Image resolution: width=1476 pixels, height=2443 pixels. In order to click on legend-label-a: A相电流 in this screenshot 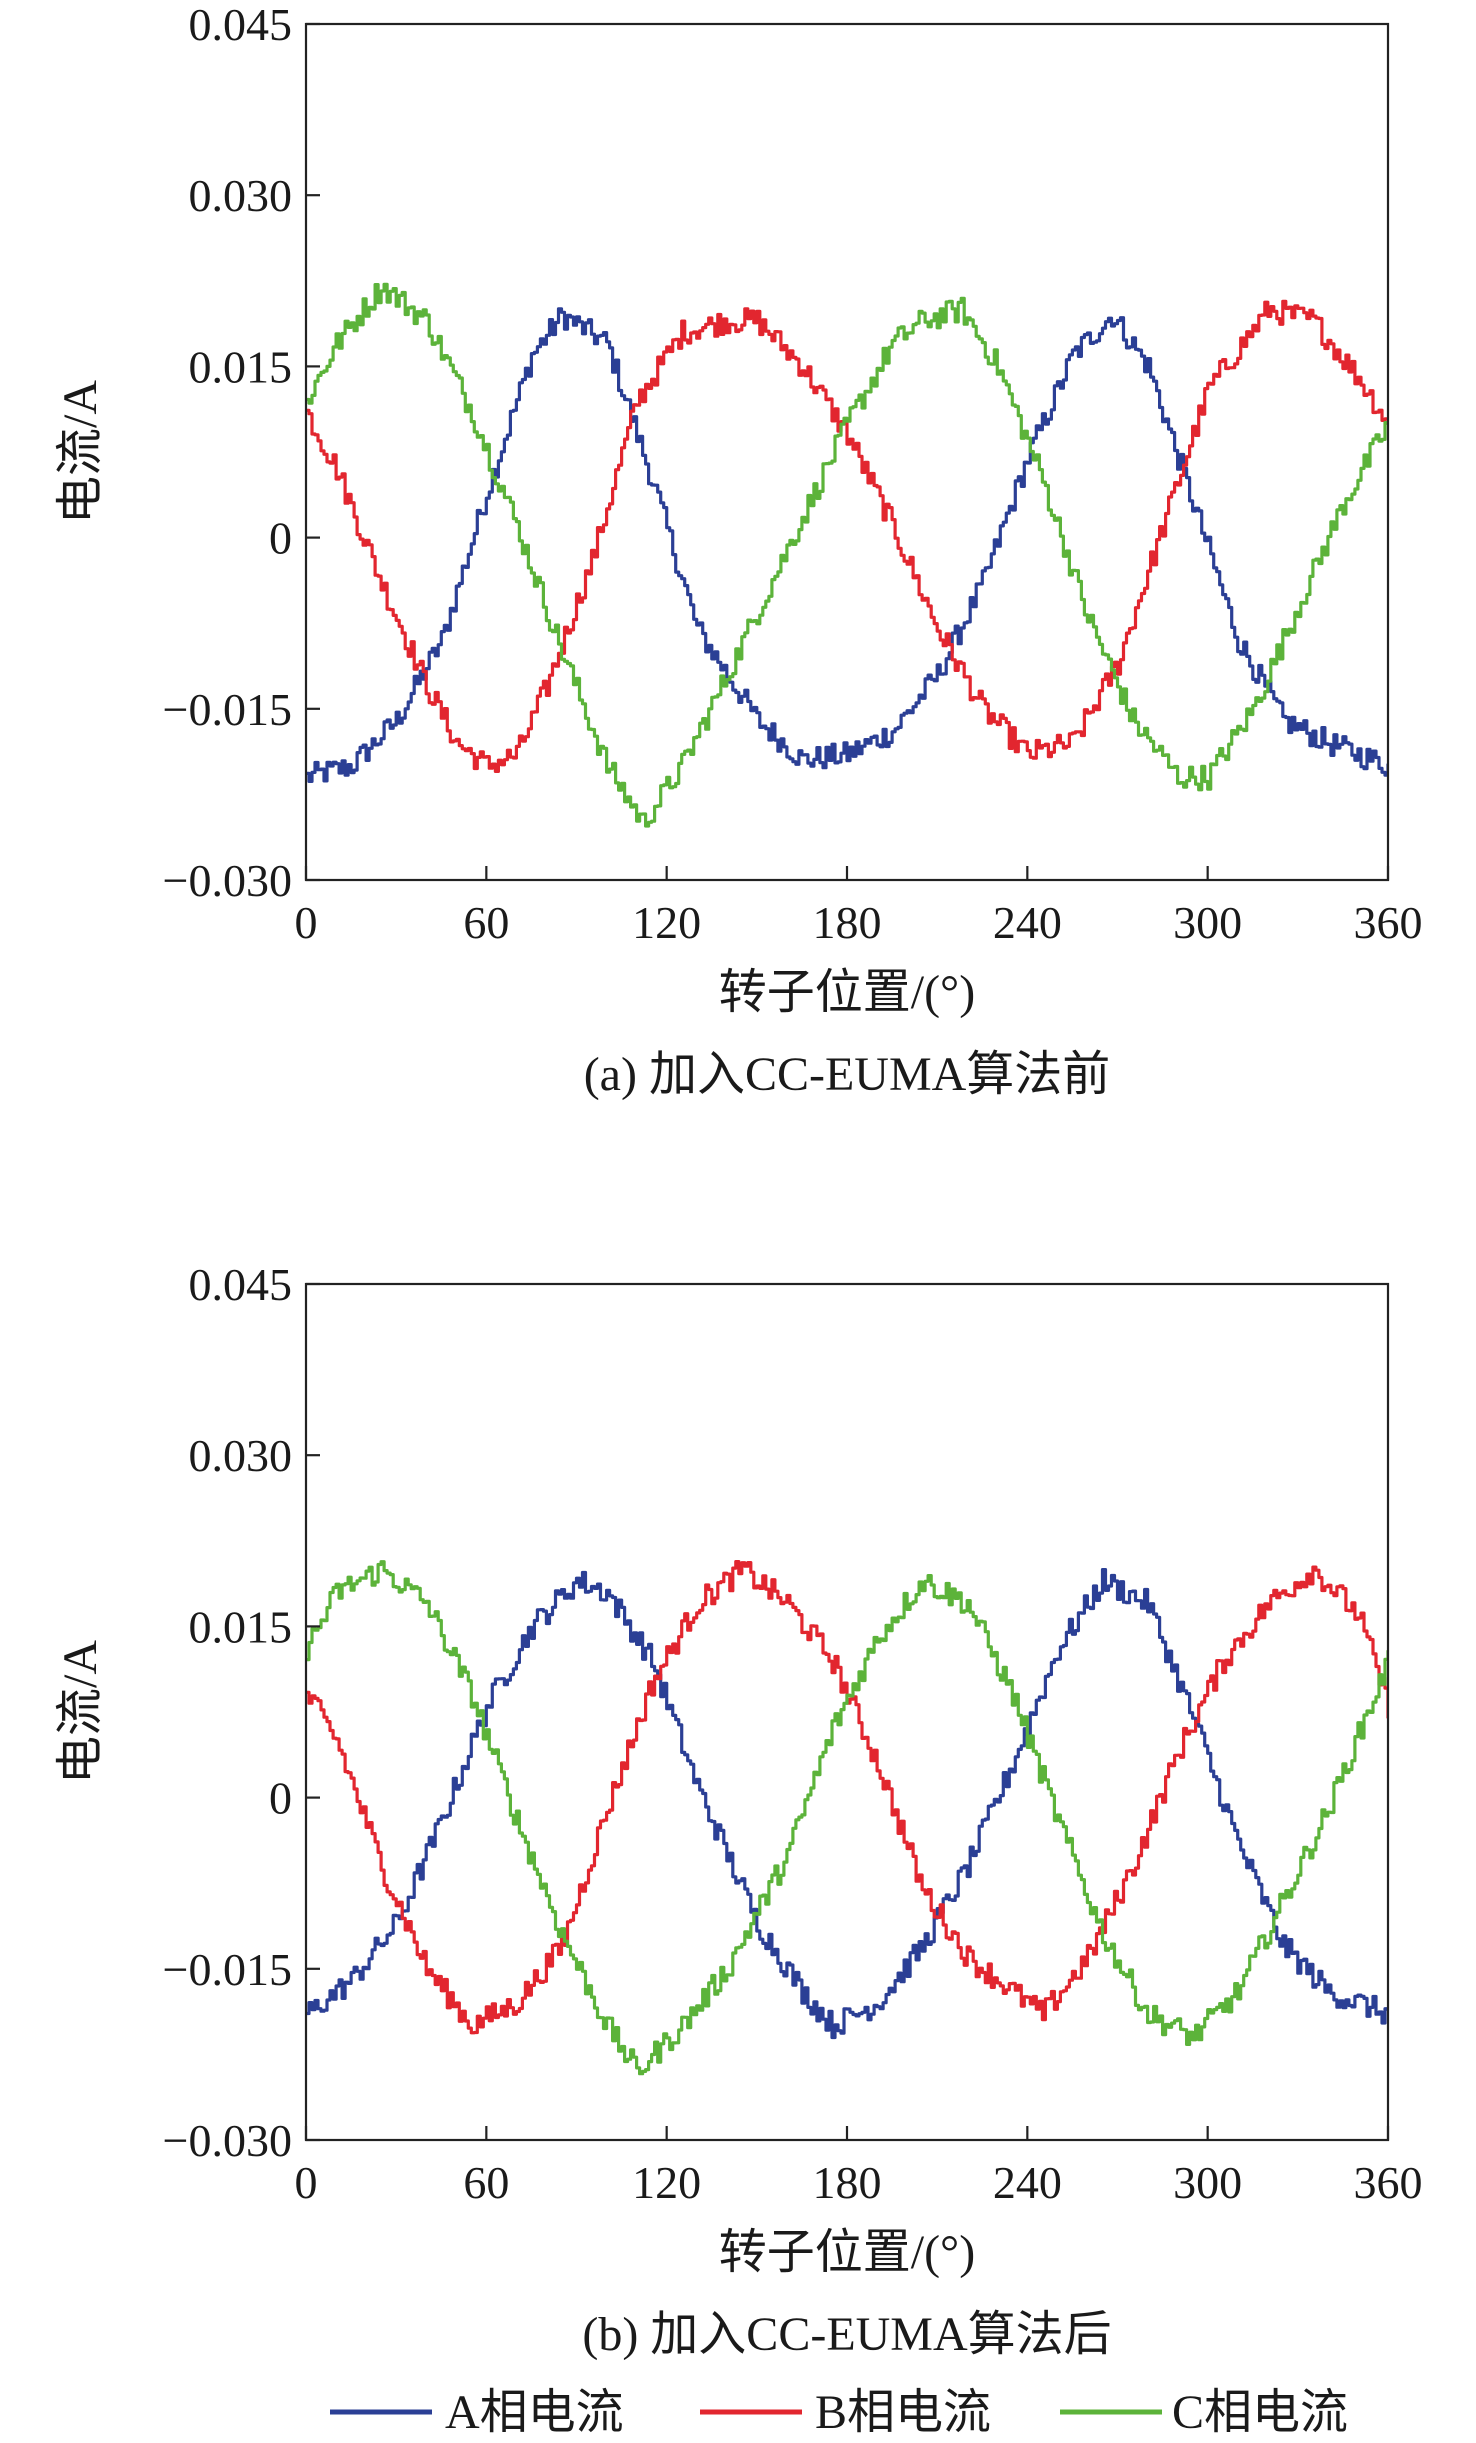, I will do `click(534, 2412)`.